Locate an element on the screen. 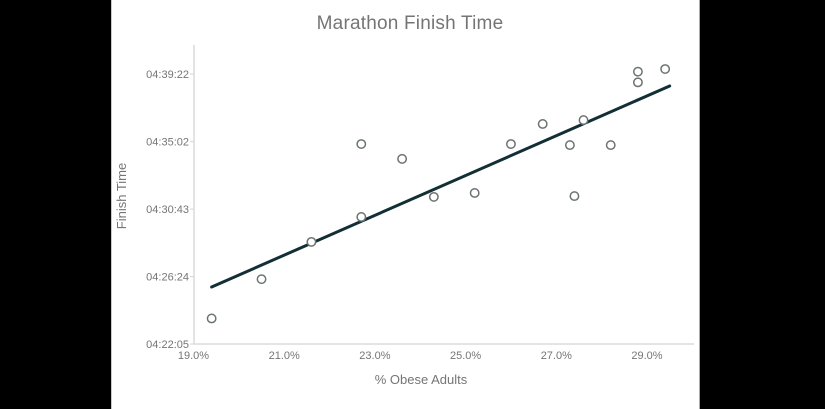 This screenshot has width=825, height=409. y-tick-label: 04:26:24 is located at coordinates (167, 278).